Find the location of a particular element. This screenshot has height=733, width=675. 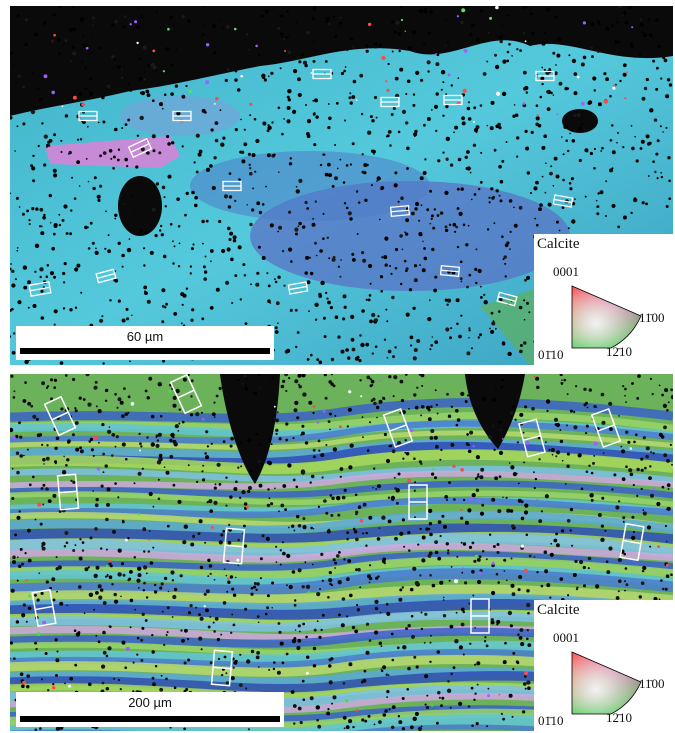

scalebar-label: 200 µm is located at coordinates (150, 702).